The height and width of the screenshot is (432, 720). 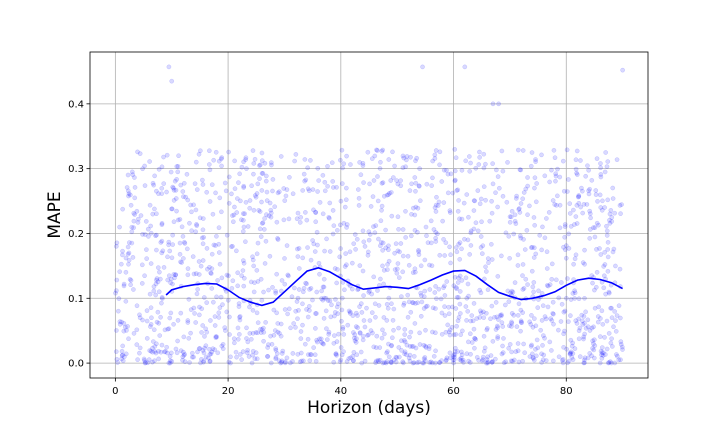 I want to click on x-tick-label: 60, so click(x=453, y=391).